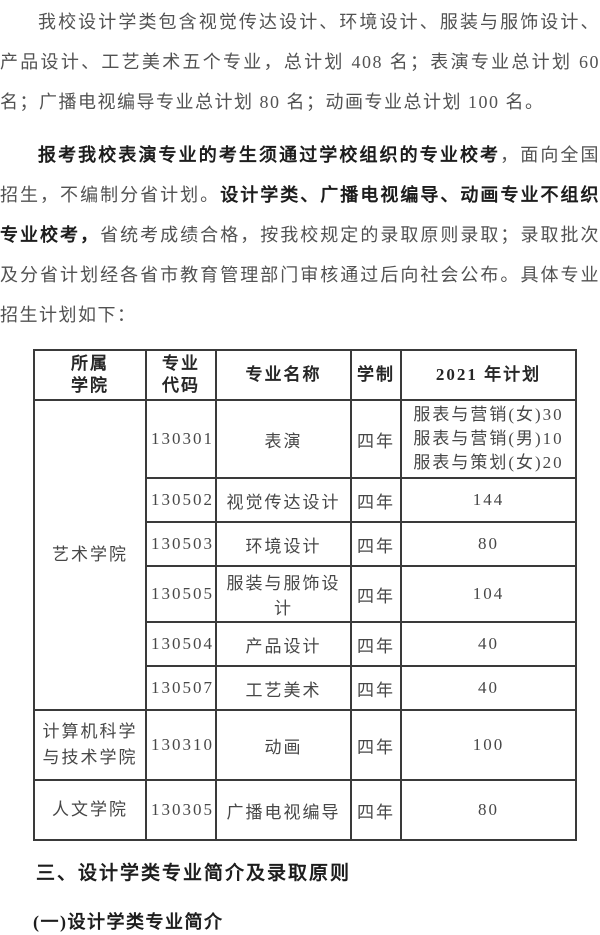  What do you see at coordinates (128, 922) in the screenshot?
I see `subsection-heading: (一)设计学类专业简介` at bounding box center [128, 922].